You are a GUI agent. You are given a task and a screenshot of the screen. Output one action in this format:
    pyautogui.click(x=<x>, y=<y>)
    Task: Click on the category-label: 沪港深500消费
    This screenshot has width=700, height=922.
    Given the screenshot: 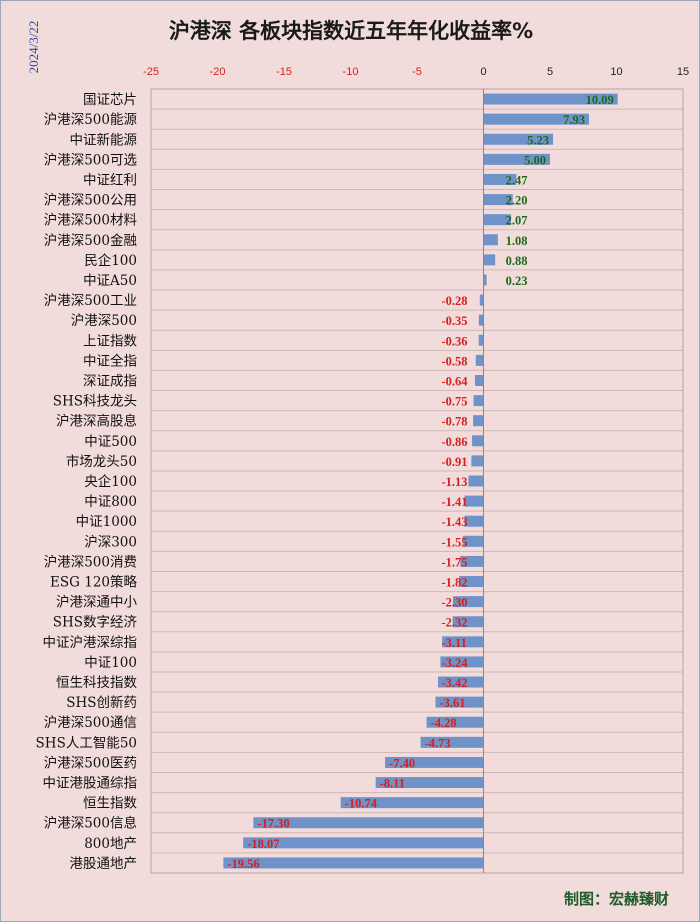 What is the action you would take?
    pyautogui.click(x=90, y=562)
    